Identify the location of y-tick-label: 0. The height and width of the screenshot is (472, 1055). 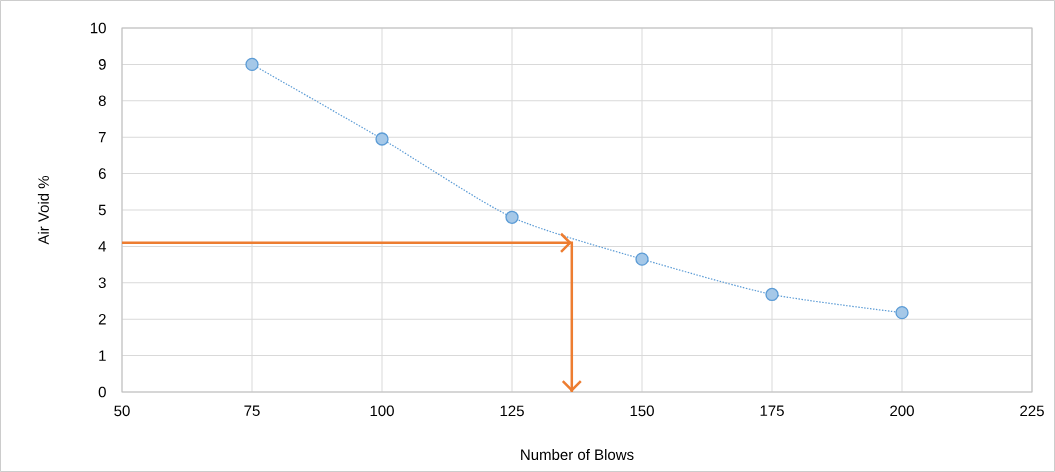
(102, 392).